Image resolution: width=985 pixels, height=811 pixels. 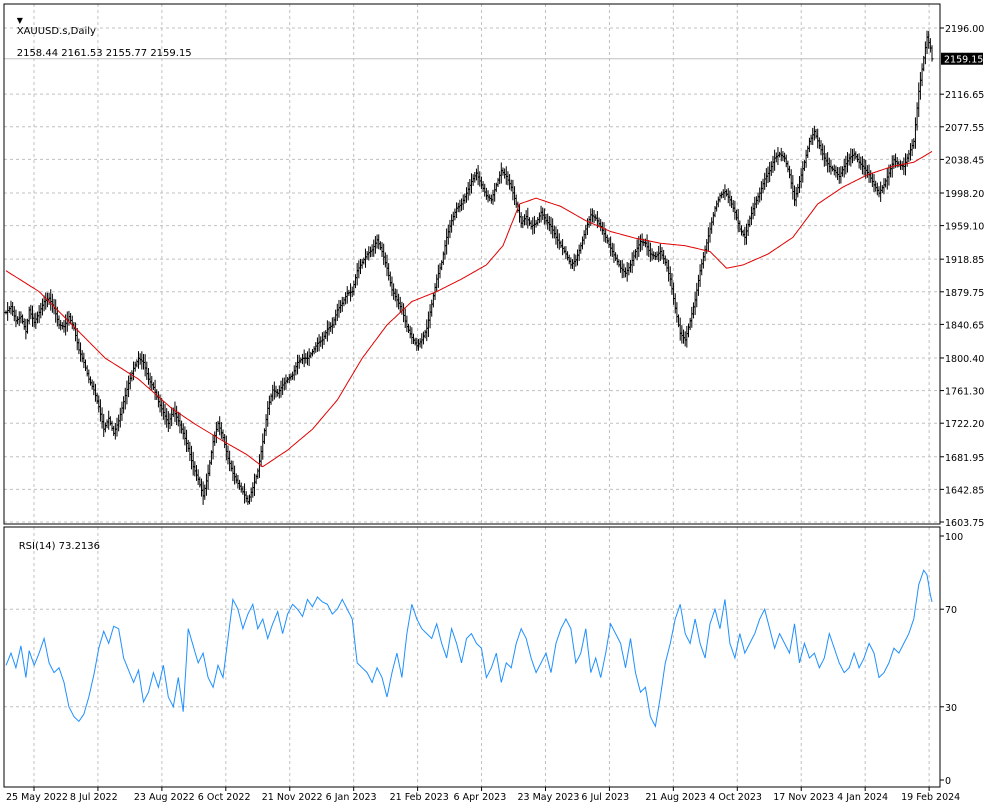 What do you see at coordinates (964, 227) in the screenshot?
I see `price-tick-label: 1959.10` at bounding box center [964, 227].